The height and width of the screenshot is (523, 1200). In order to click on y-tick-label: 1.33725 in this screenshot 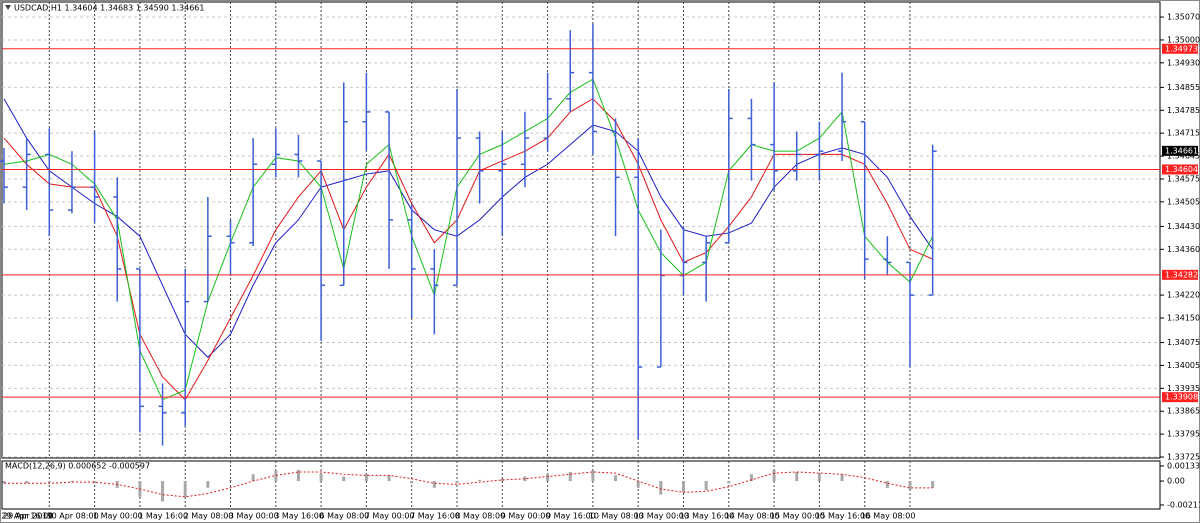, I will do `click(1183, 457)`.